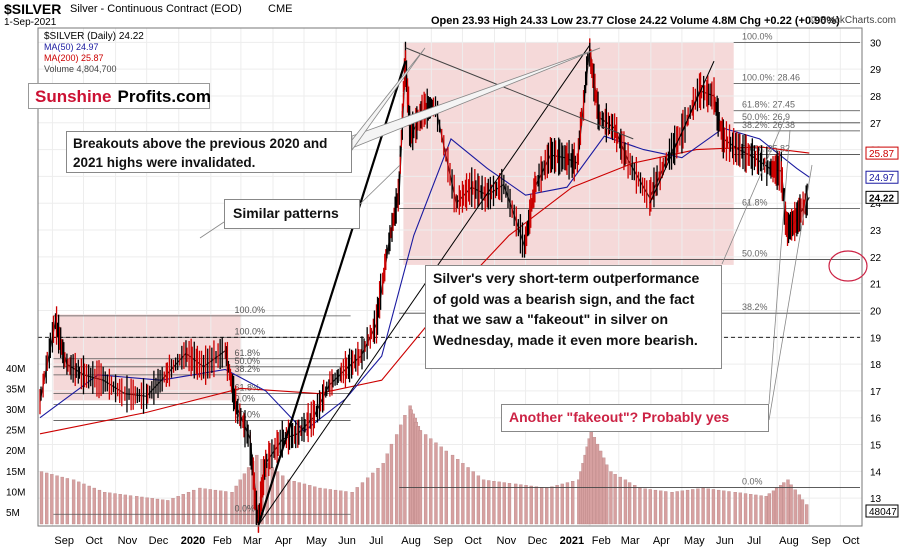 This screenshot has width=900, height=550. What do you see at coordinates (33, 9) in the screenshot?
I see `chart-symbol: $SILVER` at bounding box center [33, 9].